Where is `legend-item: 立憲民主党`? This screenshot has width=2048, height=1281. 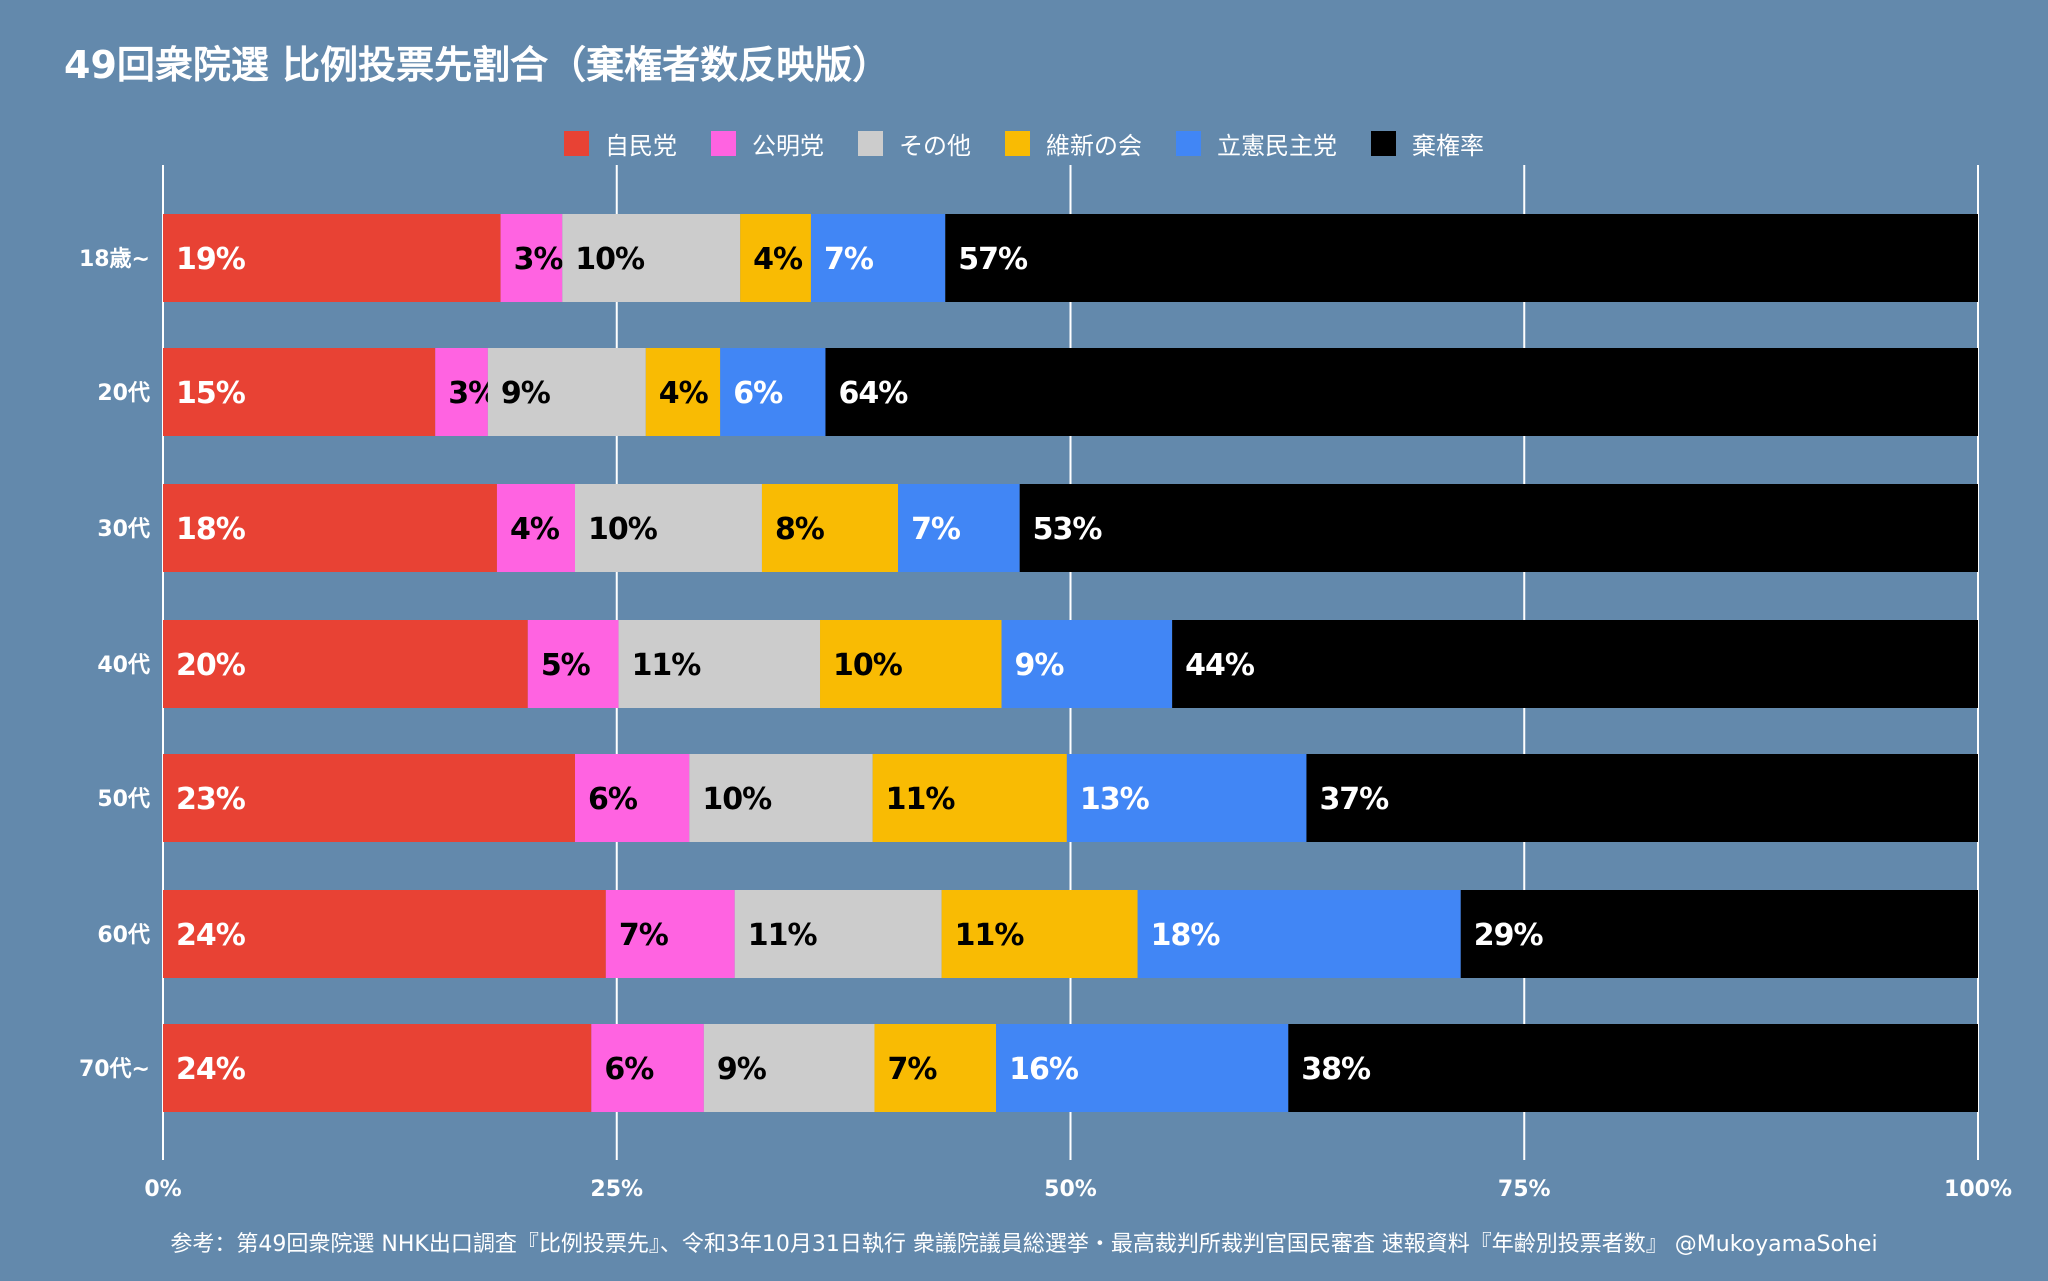
legend-item: 立憲民主党 is located at coordinates (1256, 143).